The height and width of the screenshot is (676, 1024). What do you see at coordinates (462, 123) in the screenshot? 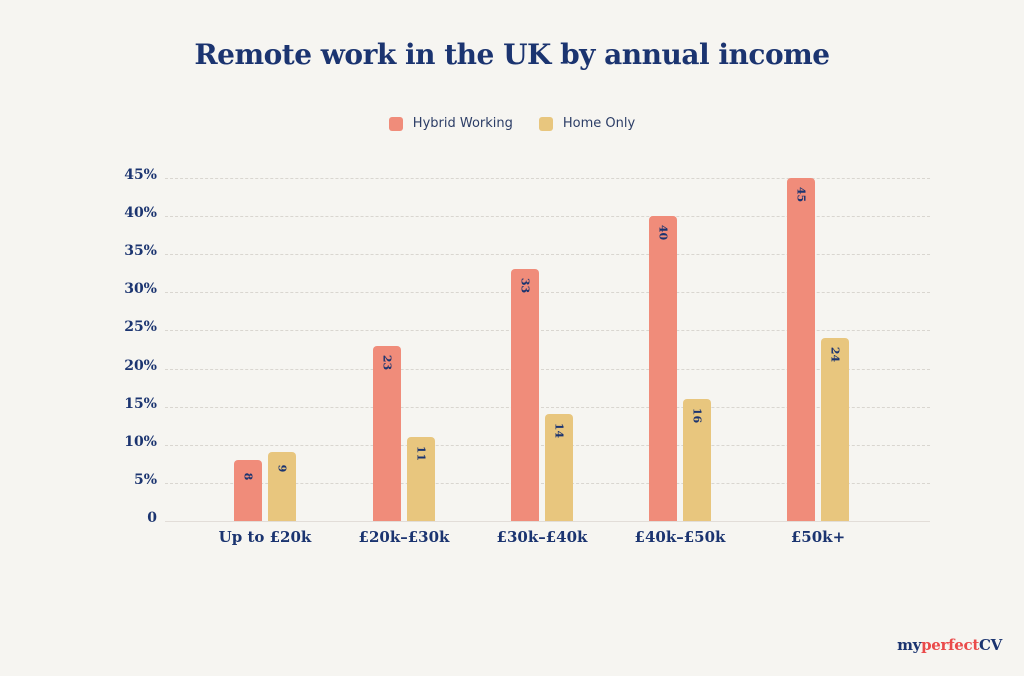
I see `legend-label-hybrid: Hybrid Working` at bounding box center [462, 123].